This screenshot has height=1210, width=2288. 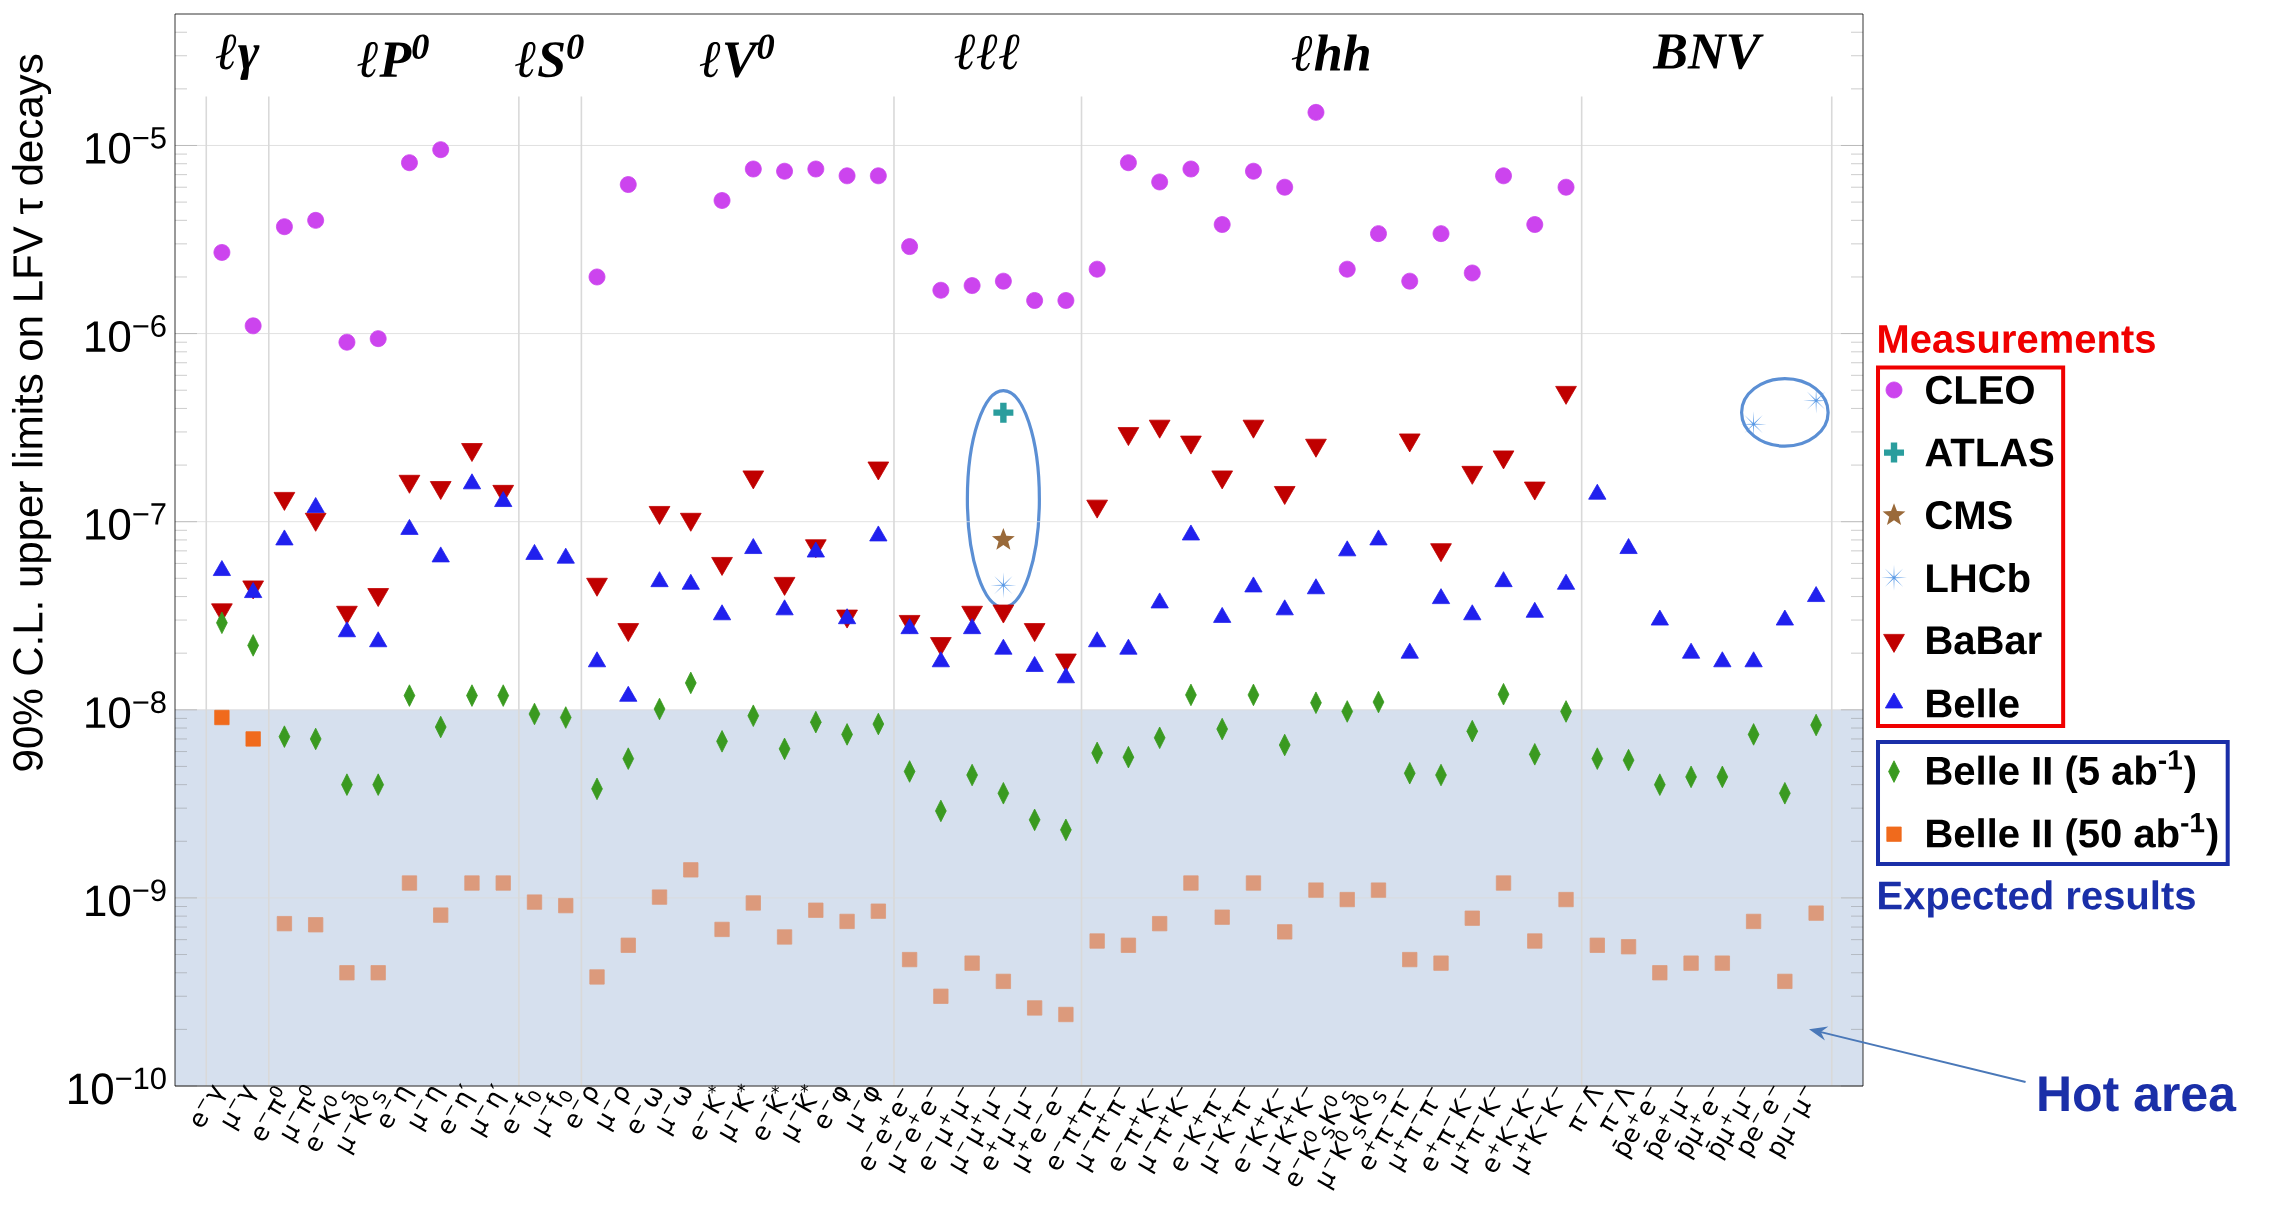 I want to click on text: Measurements, so click(x=2017, y=339).